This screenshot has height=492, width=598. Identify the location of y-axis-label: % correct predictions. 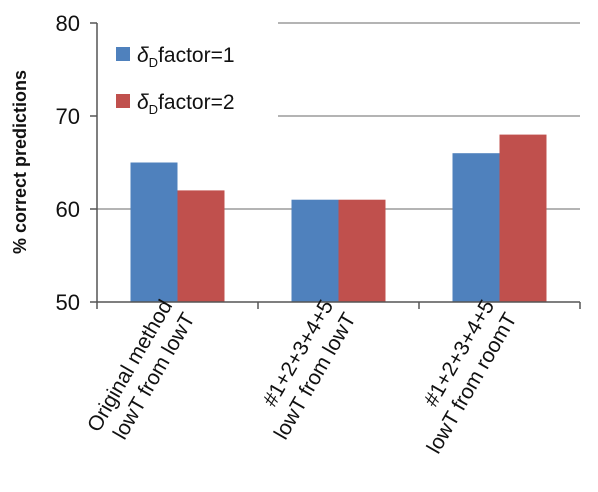
(20, 162).